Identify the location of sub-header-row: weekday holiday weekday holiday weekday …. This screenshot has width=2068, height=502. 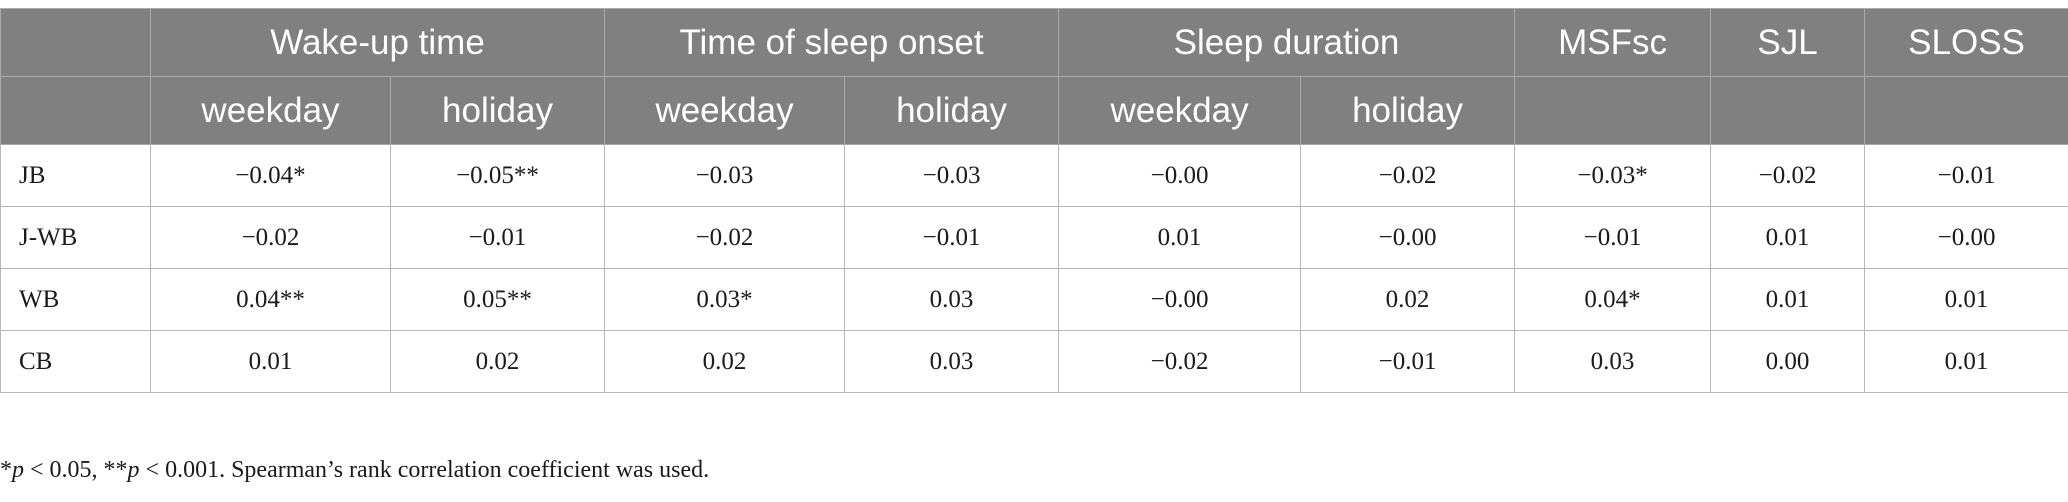
(1034, 110).